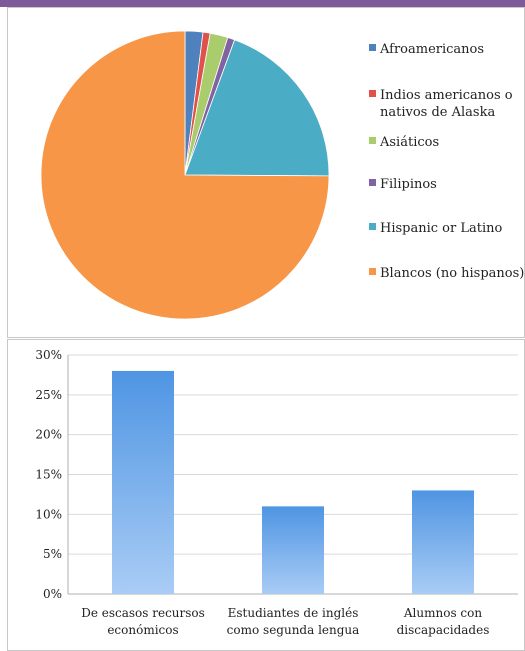 This screenshot has height=651, width=525. What do you see at coordinates (441, 228) in the screenshot?
I see `legend-label-hispanic-or-latino: Hispanic or Latino` at bounding box center [441, 228].